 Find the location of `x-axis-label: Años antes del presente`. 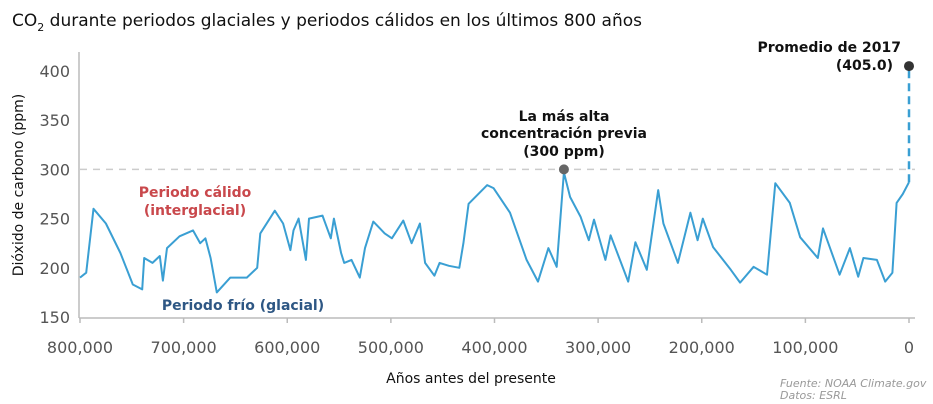

x-axis-label: Años antes del presente is located at coordinates (471, 379).